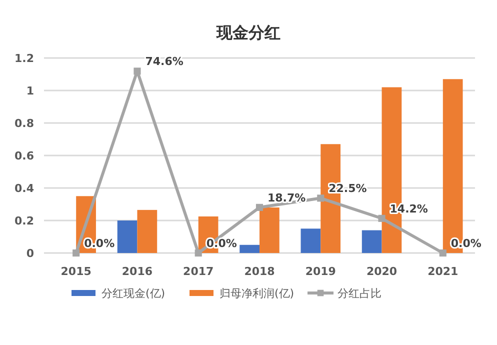  I want to click on x-tick-label: 2020, so click(382, 271).